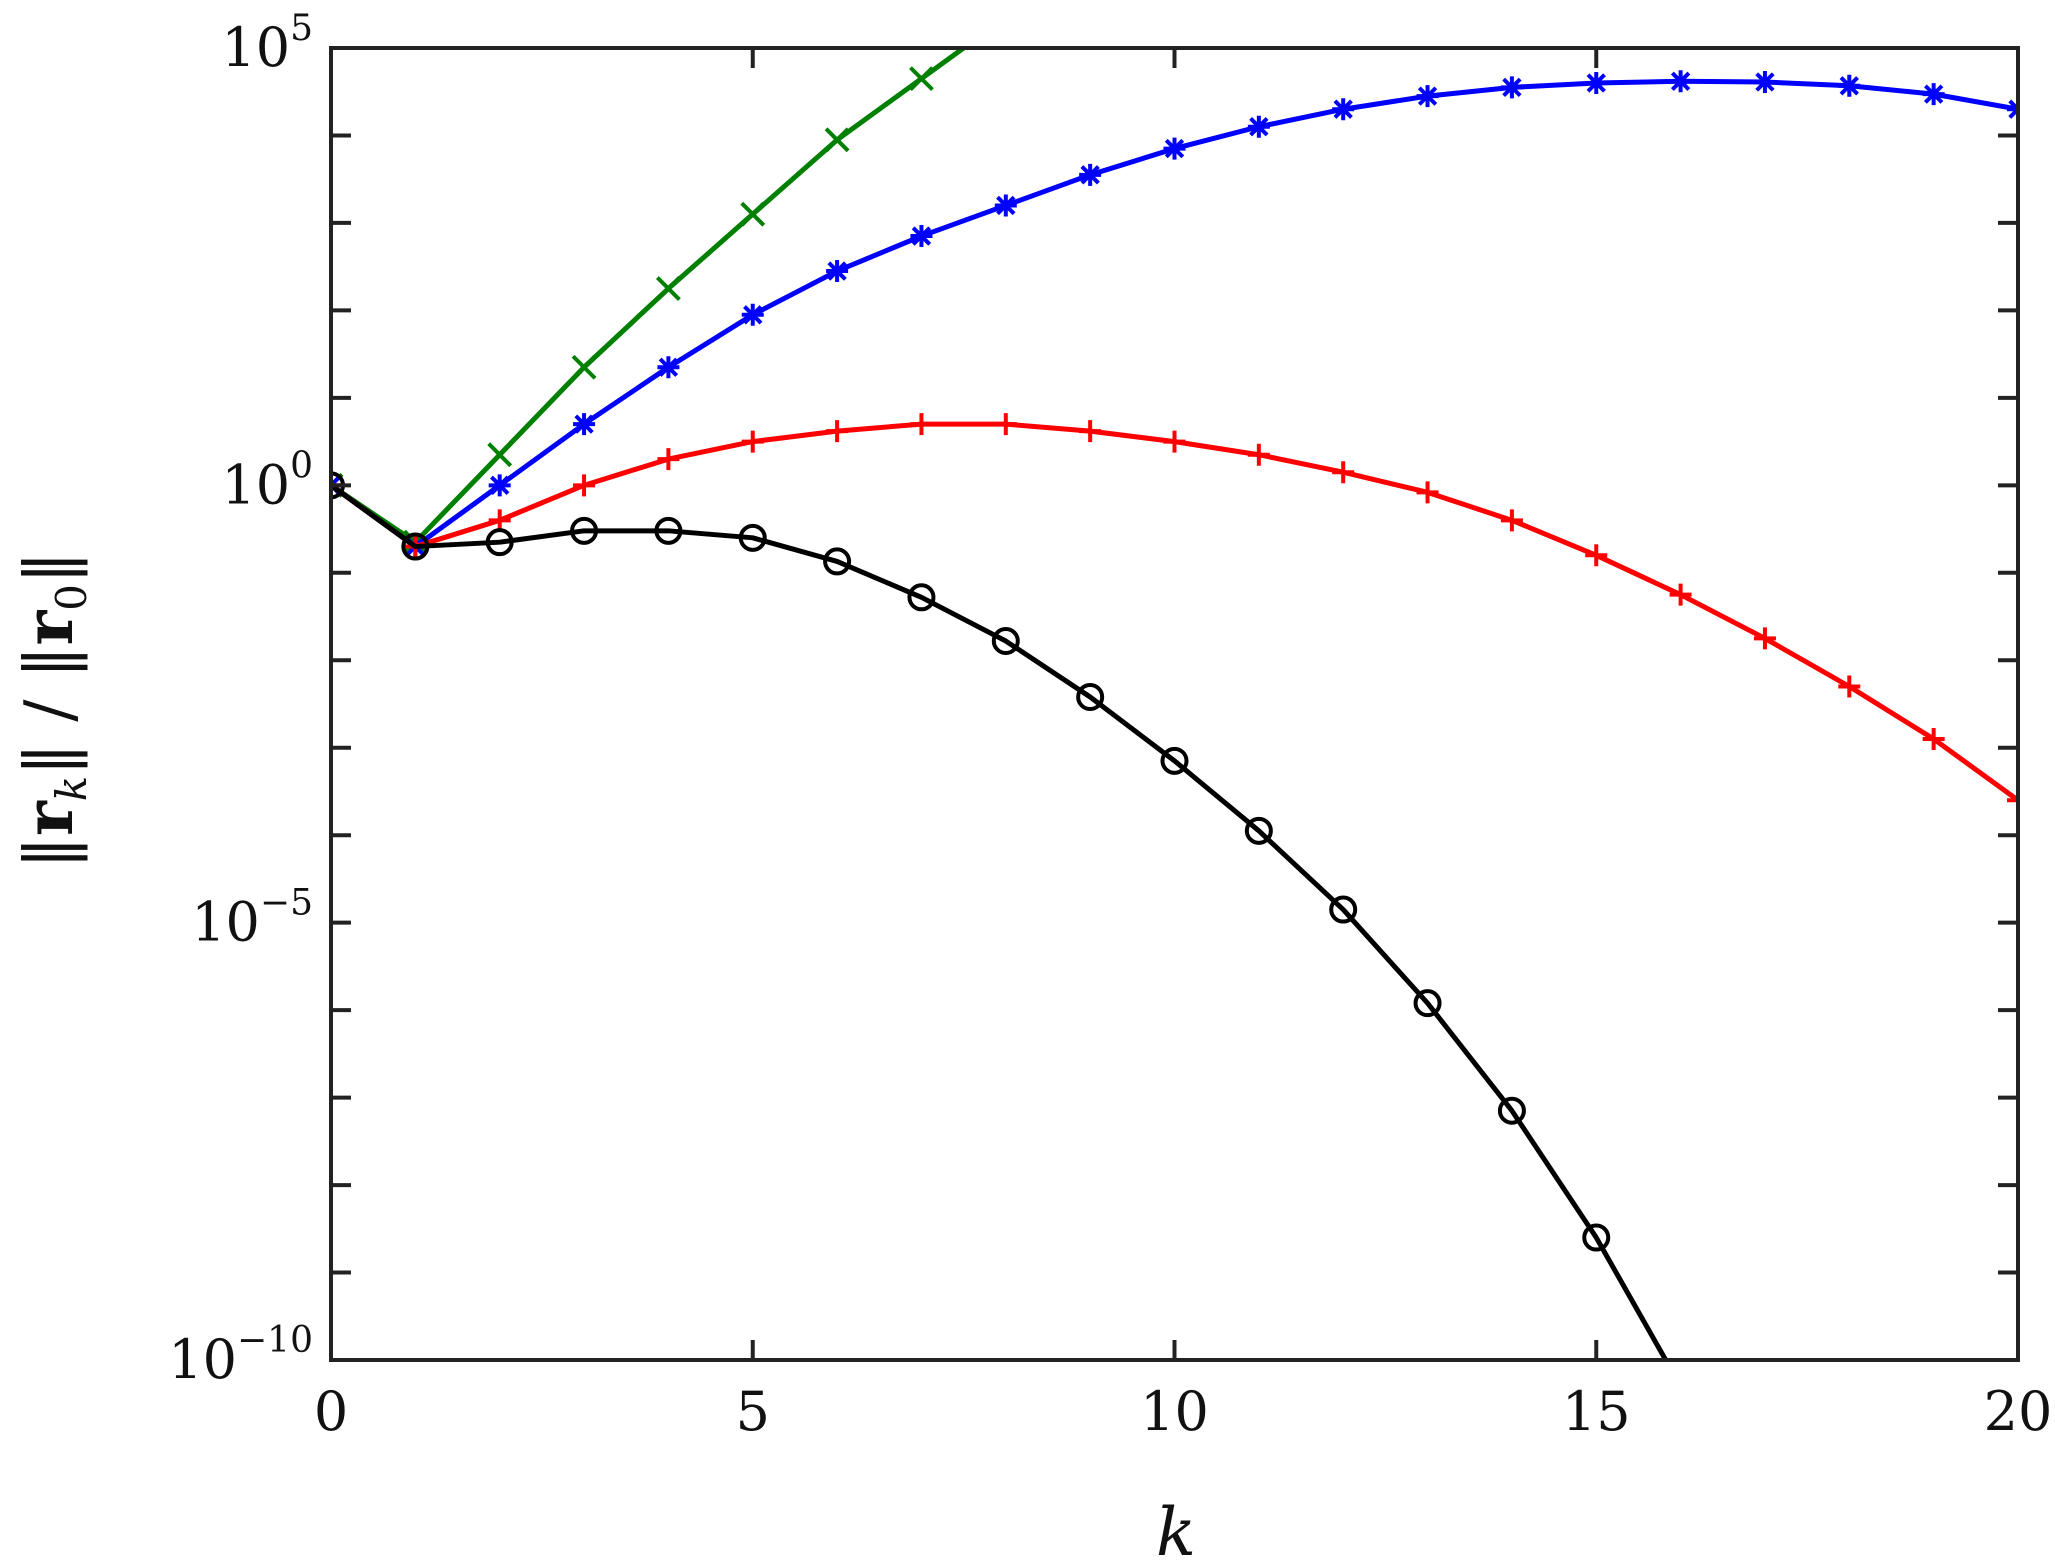  I want to click on y-tick-label-1: 10⁰, so click(267, 480).